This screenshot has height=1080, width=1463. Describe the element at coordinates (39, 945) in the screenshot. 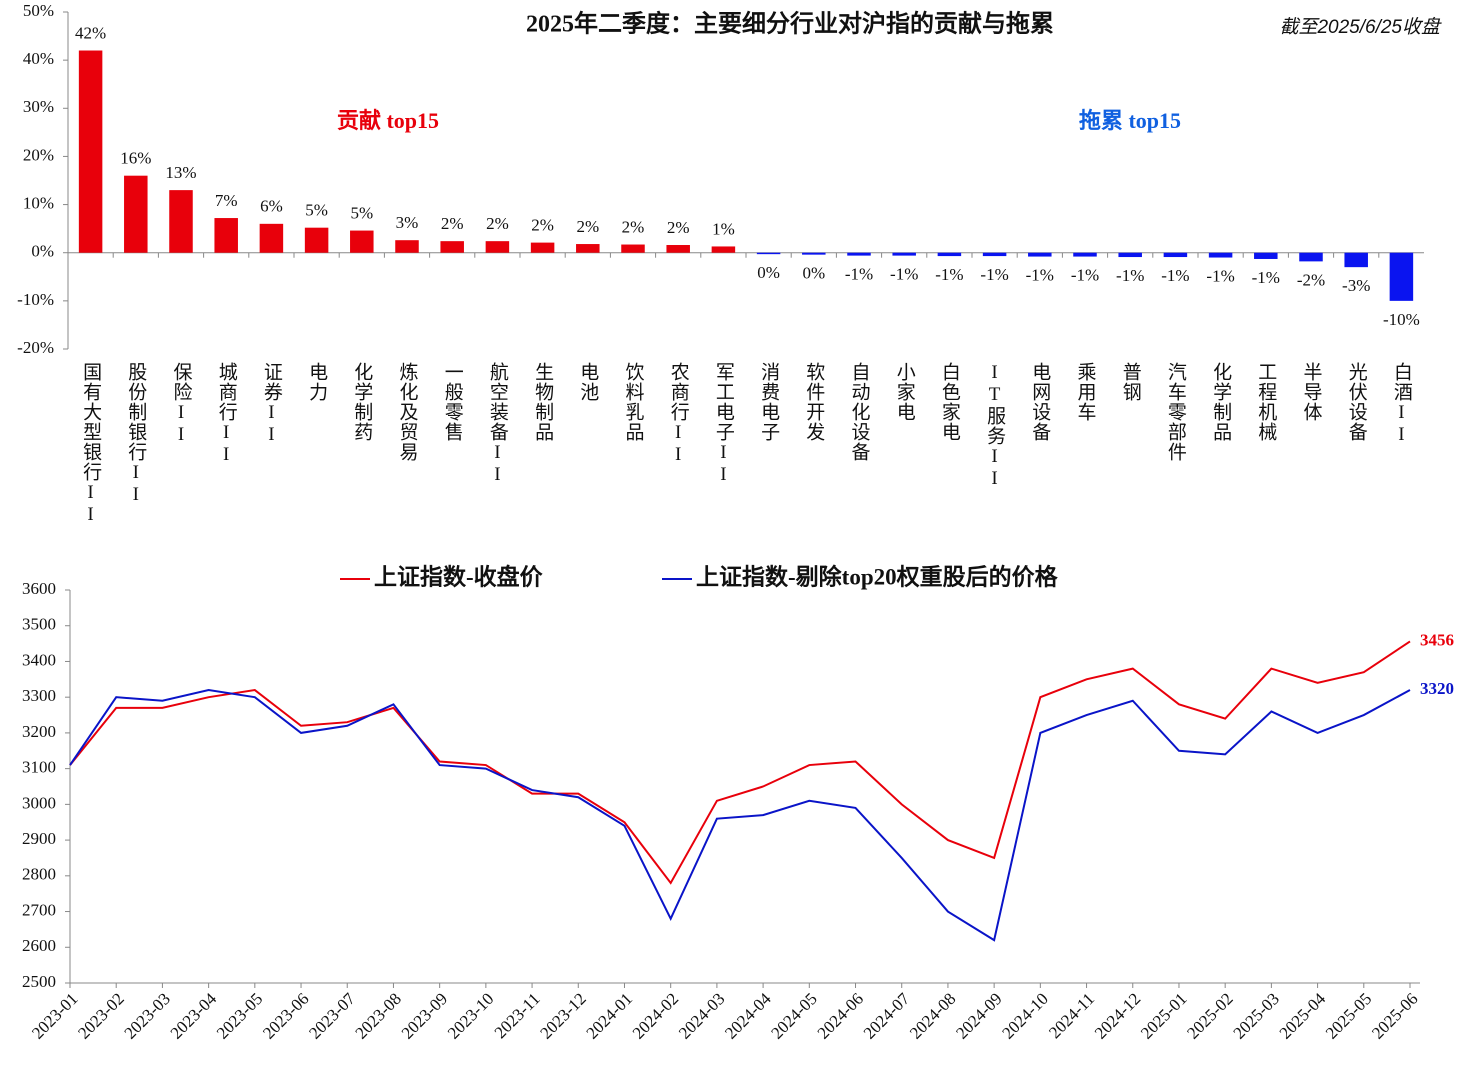

I see `y-tick-label: 2600` at that location.